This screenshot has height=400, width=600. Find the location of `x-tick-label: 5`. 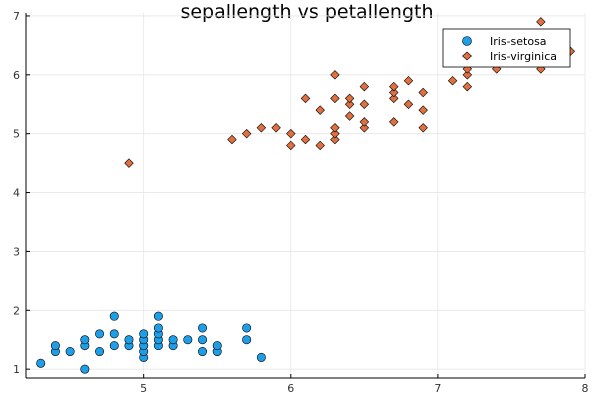

x-tick-label: 5 is located at coordinates (143, 388).